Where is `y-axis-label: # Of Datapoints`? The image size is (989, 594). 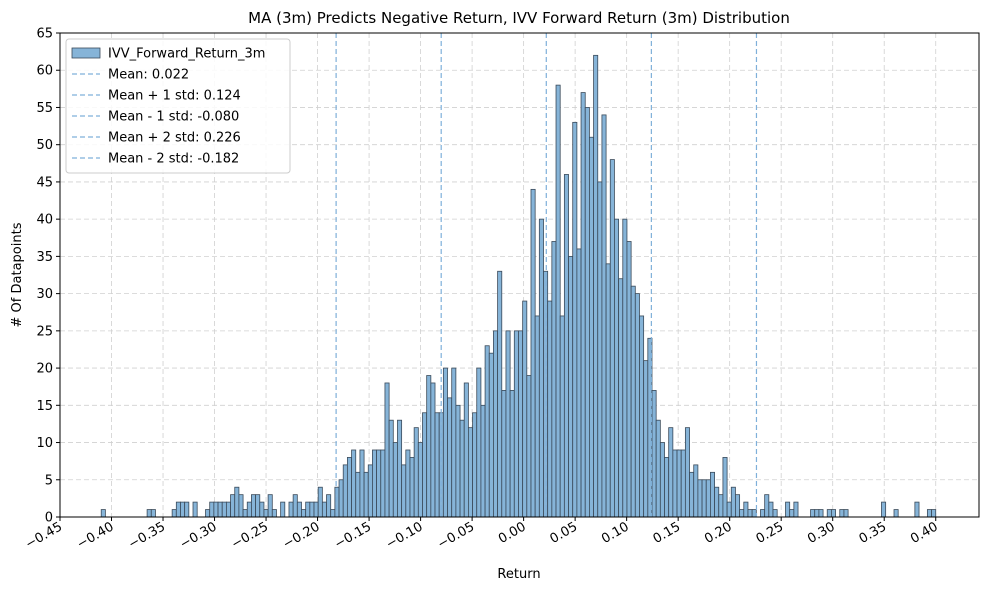
y-axis-label: # Of Datapoints is located at coordinates (17, 274).